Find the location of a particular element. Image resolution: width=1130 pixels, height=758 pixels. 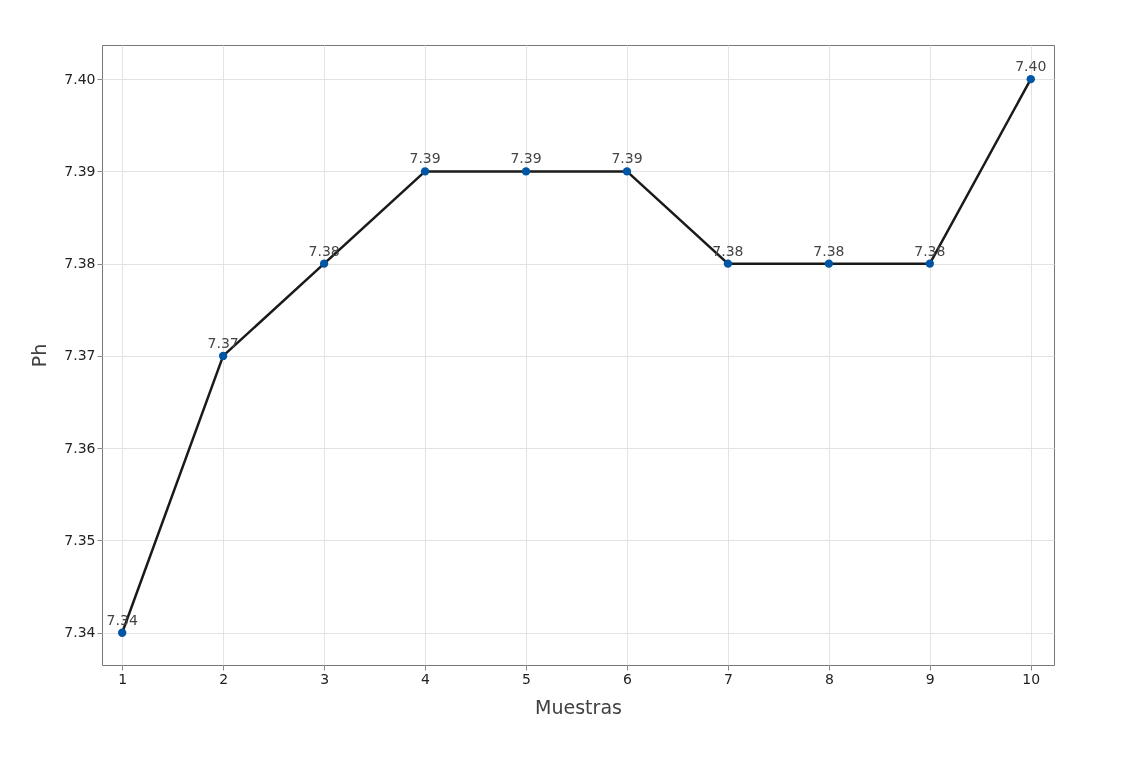

y-tick-label: 7.37 is located at coordinates (80, 355).